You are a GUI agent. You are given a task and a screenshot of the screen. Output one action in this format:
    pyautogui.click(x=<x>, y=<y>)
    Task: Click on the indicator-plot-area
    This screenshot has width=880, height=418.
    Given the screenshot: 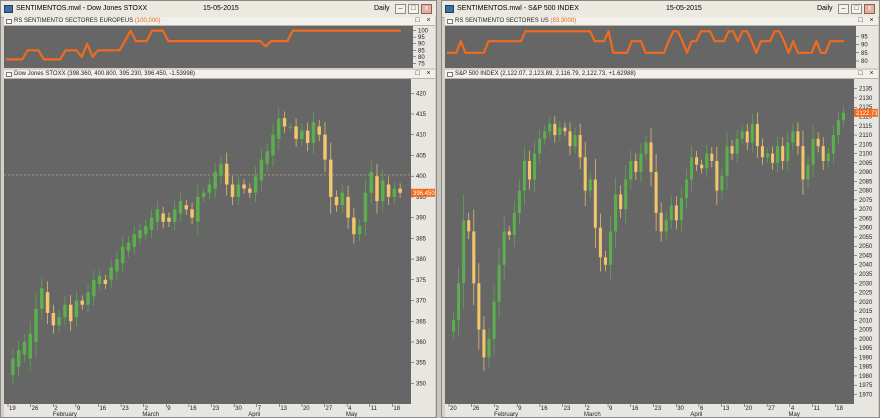 What is the action you would take?
    pyautogui.click(x=650, y=47)
    